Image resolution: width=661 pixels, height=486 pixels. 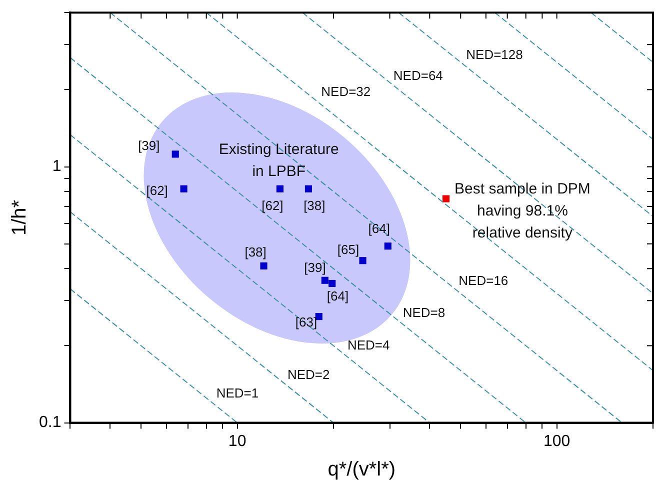 I want to click on x-tick-label: 100, so click(x=556, y=441).